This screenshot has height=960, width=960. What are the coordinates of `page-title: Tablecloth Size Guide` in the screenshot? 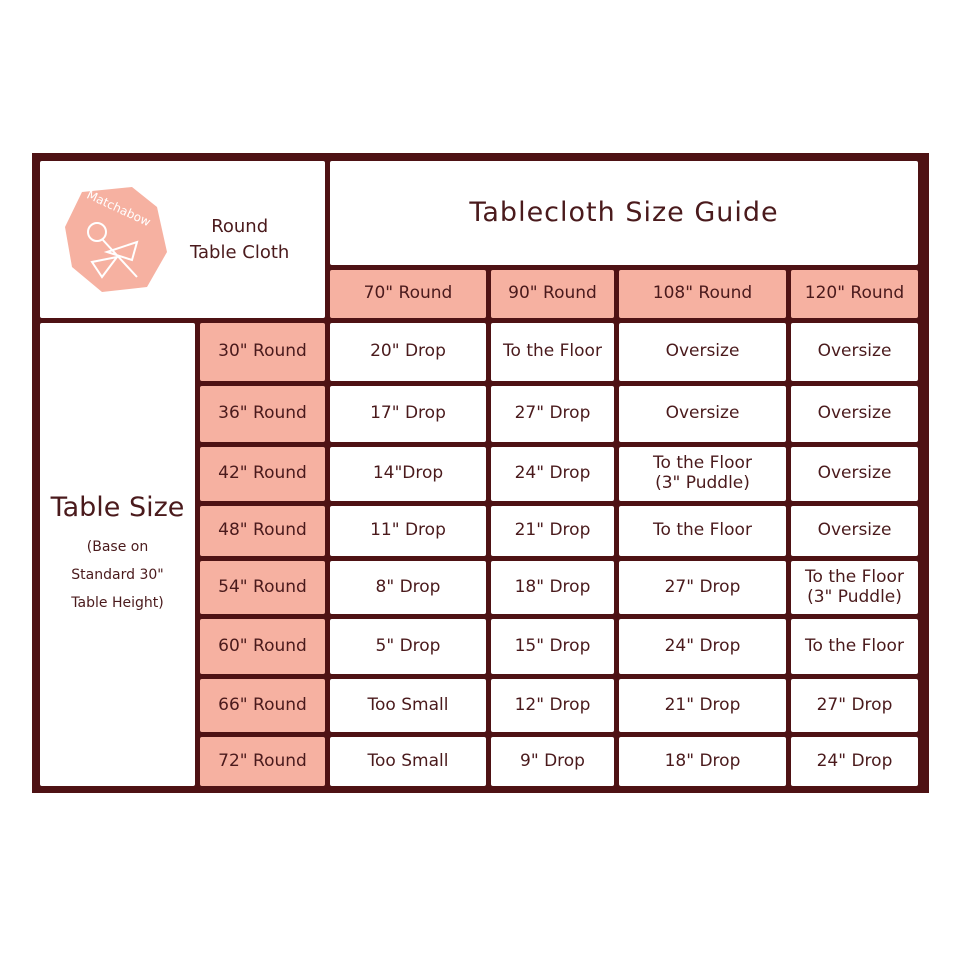 It's located at (624, 213).